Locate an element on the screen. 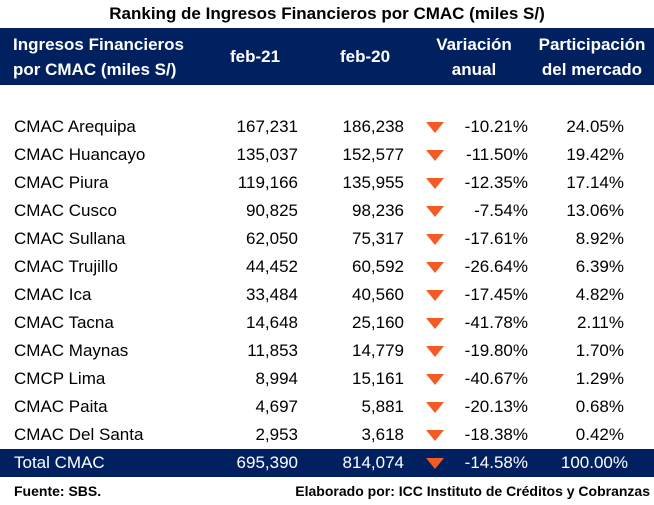 This screenshot has height=505, width=654. row-feb20: 152,577 is located at coordinates (373, 154).